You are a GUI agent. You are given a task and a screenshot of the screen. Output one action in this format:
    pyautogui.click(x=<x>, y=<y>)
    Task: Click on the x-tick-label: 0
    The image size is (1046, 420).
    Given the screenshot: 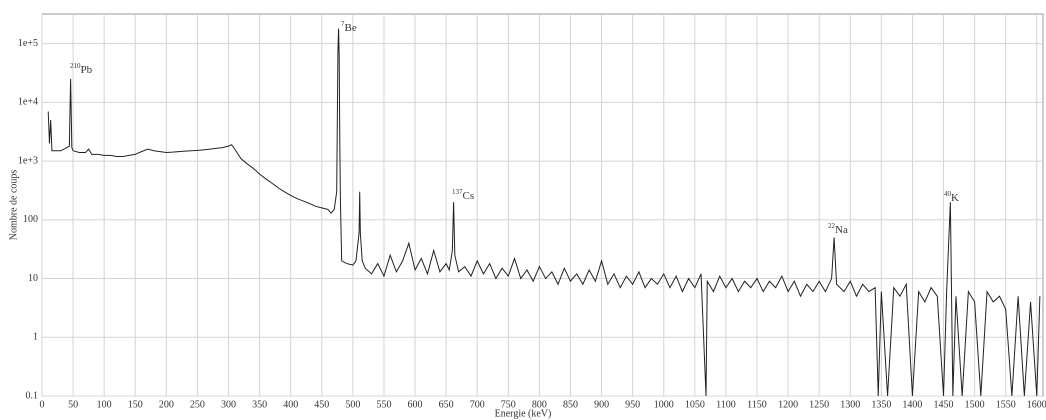 What is the action you would take?
    pyautogui.click(x=42, y=404)
    